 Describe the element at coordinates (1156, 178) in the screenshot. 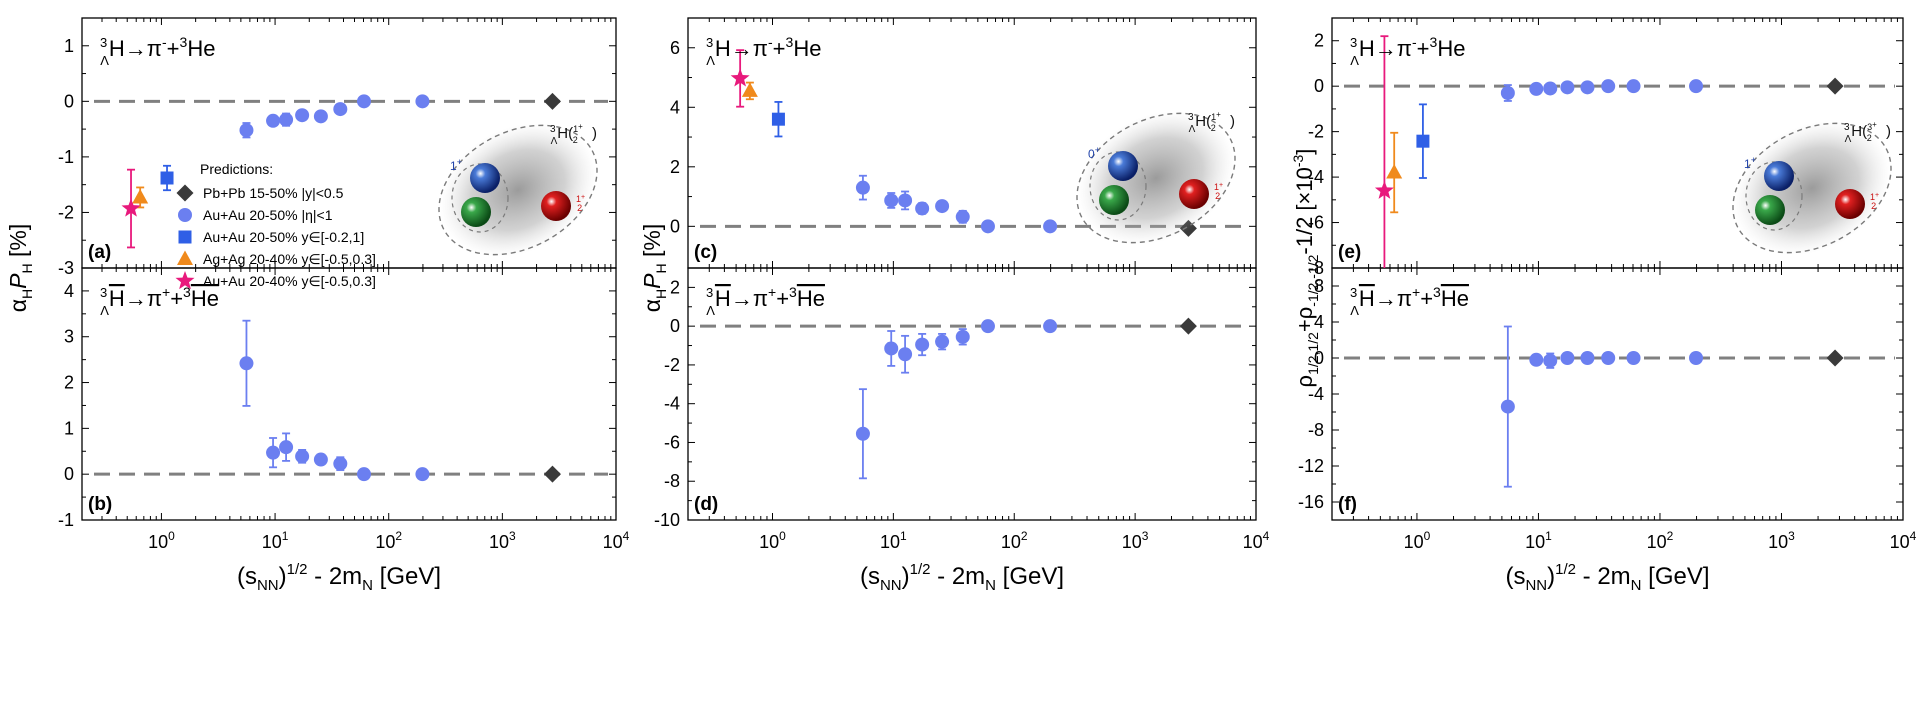

I see `cloud-shading` at that location.